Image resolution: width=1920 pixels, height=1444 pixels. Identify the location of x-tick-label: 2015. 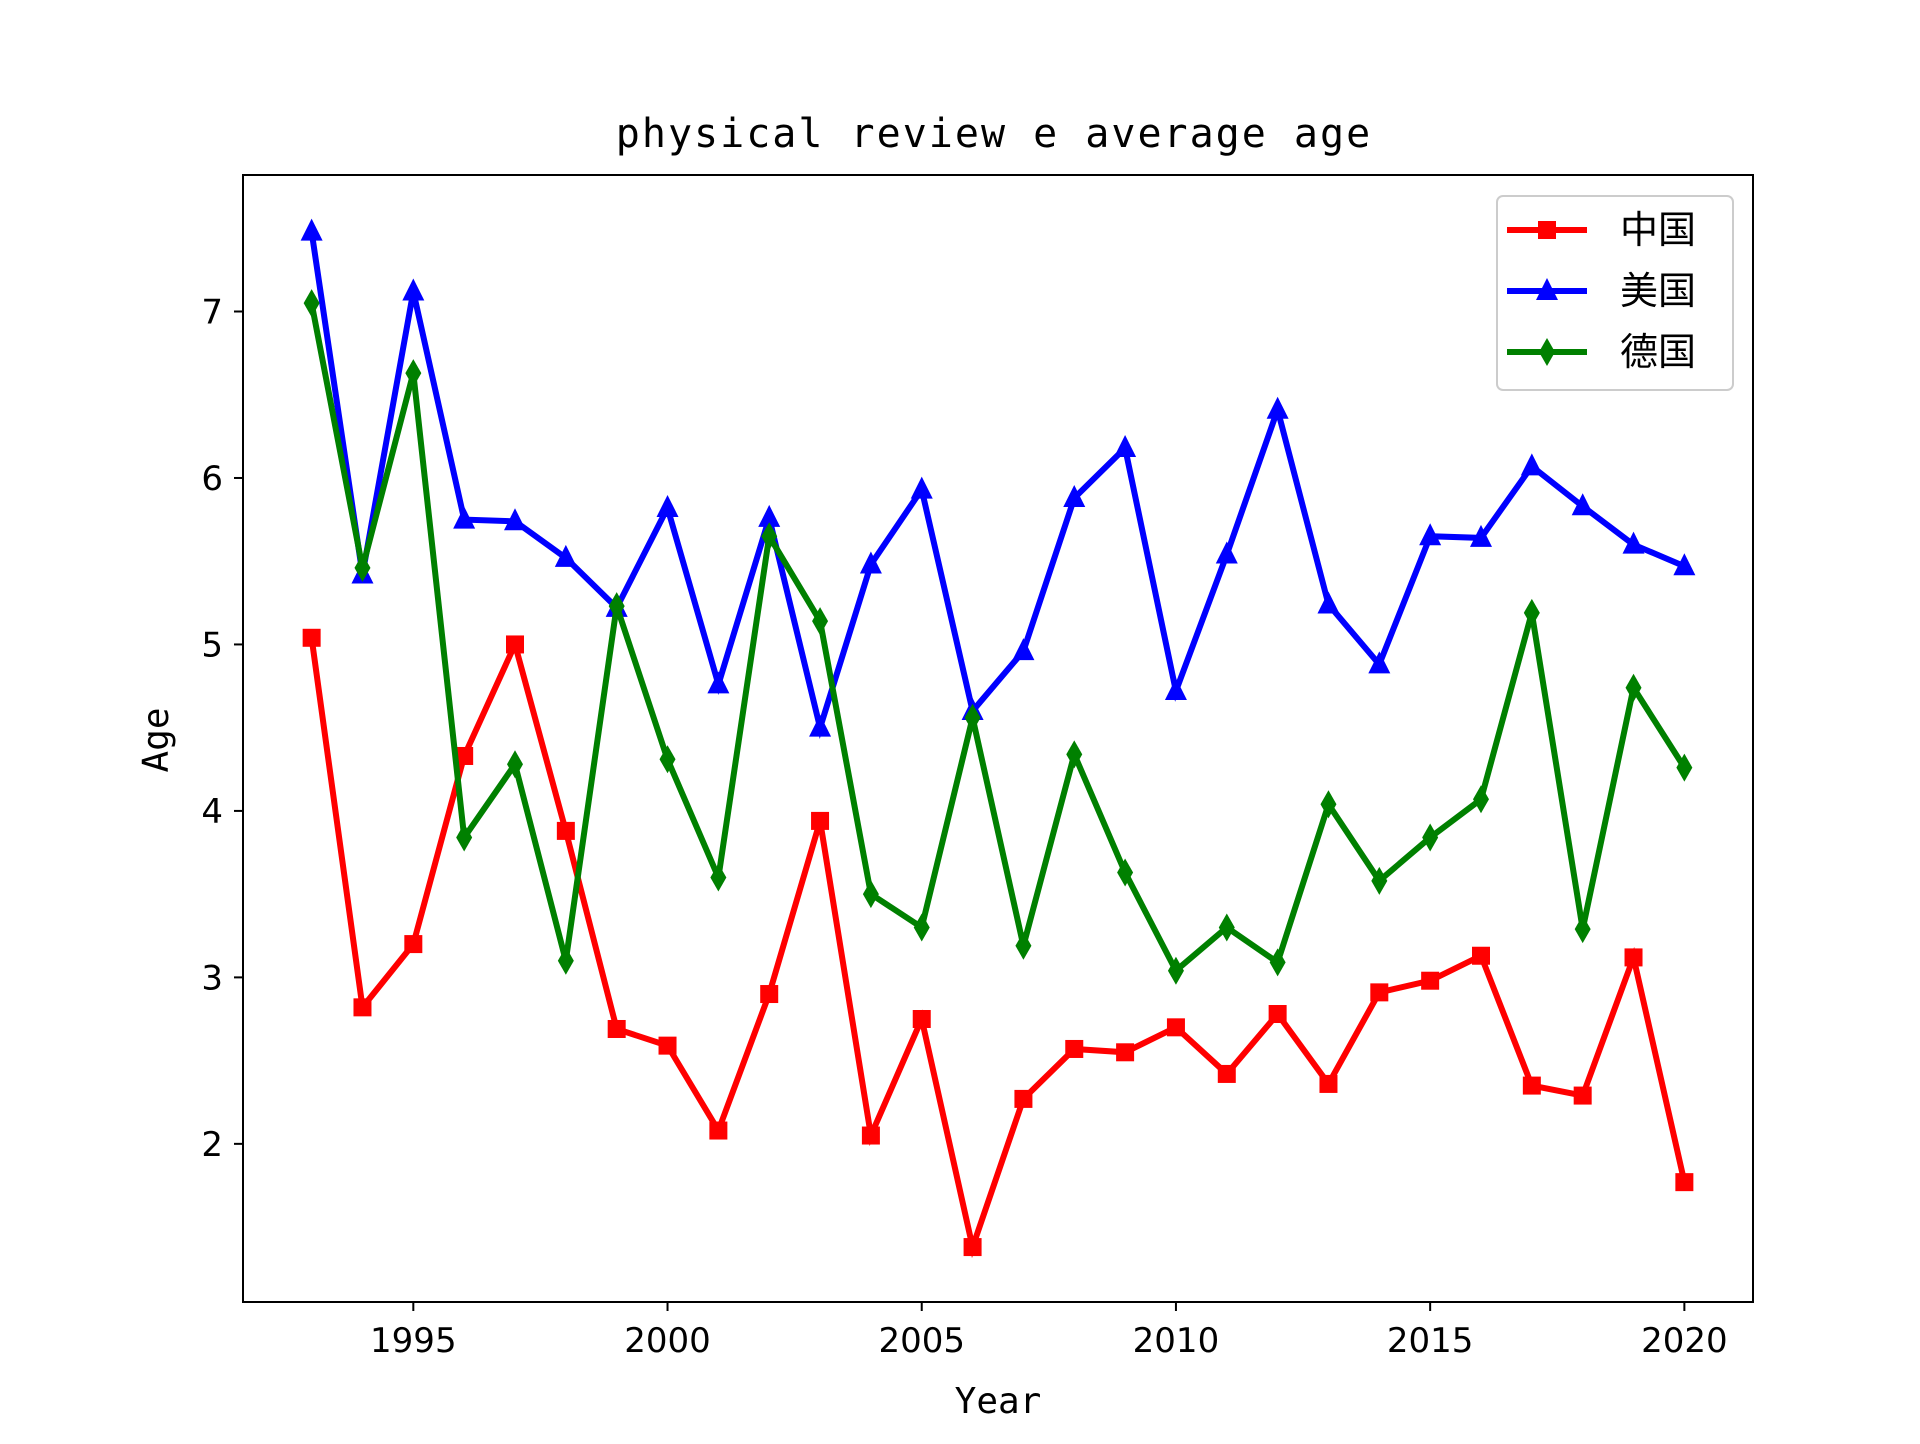
(1430, 1341).